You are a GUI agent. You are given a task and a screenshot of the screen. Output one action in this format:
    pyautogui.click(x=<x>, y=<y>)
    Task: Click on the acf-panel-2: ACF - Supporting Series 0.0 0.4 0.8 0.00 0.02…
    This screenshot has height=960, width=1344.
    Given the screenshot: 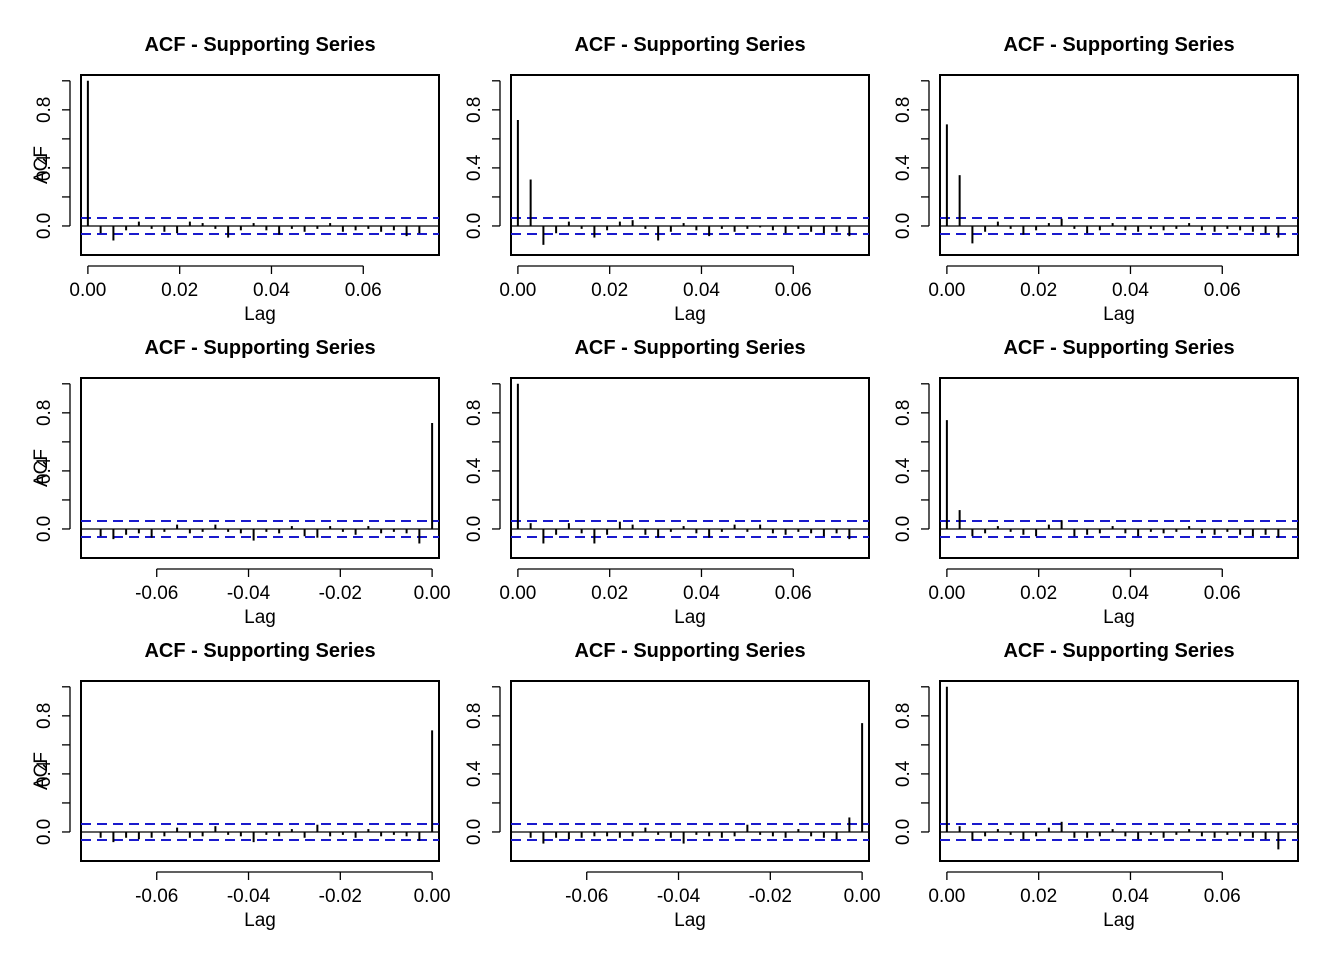 What is the action you would take?
    pyautogui.click(x=667, y=179)
    